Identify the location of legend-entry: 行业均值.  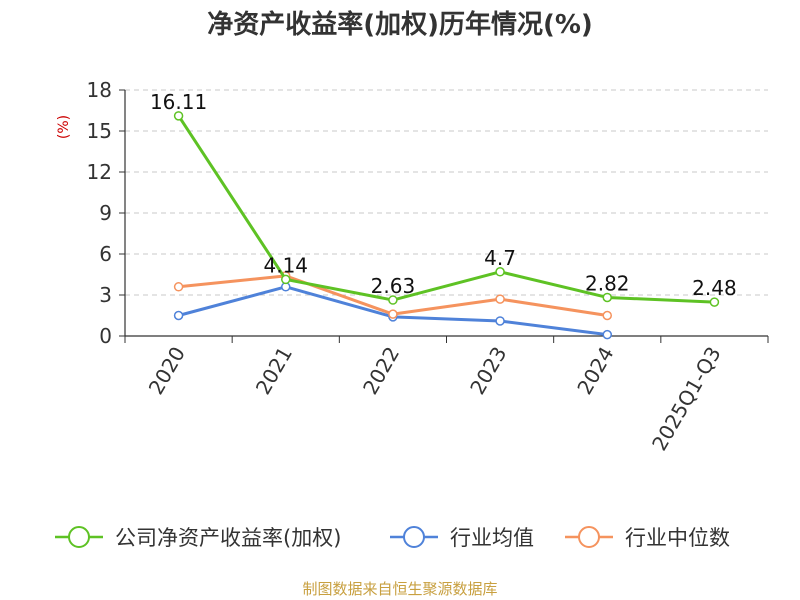
(492, 538).